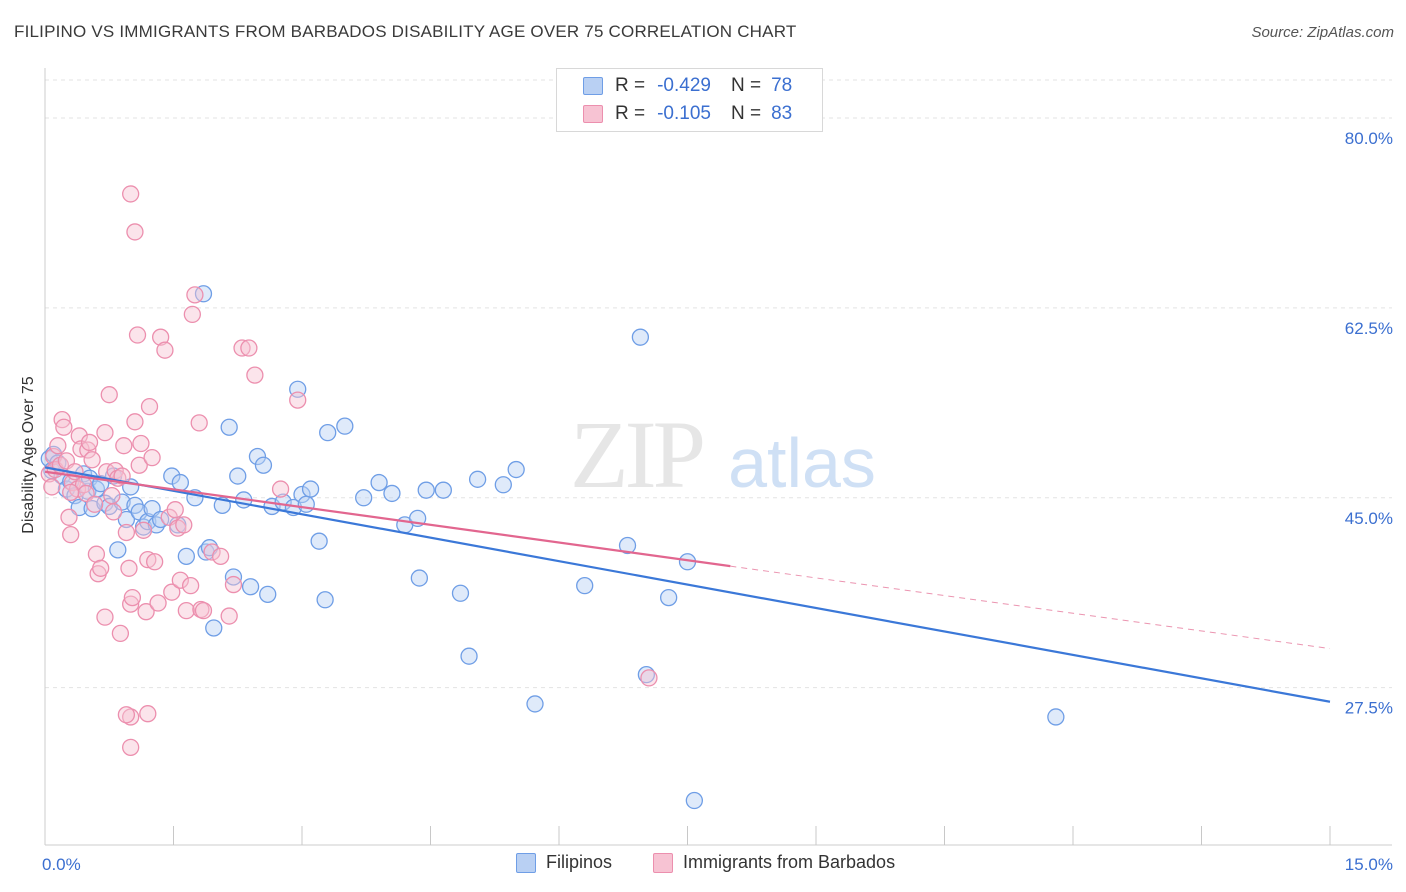  What do you see at coordinates (1369, 708) in the screenshot?
I see `y-tick-label: 27.5%` at bounding box center [1369, 708].